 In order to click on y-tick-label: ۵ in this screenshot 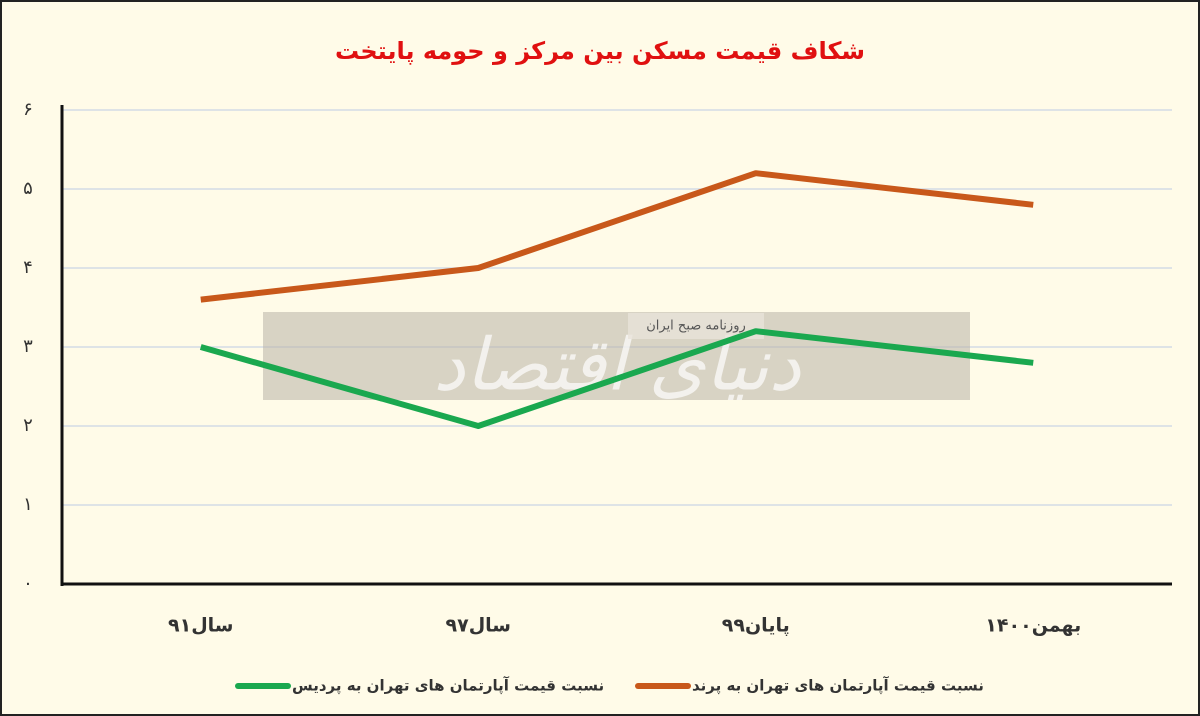, I will do `click(28, 188)`.